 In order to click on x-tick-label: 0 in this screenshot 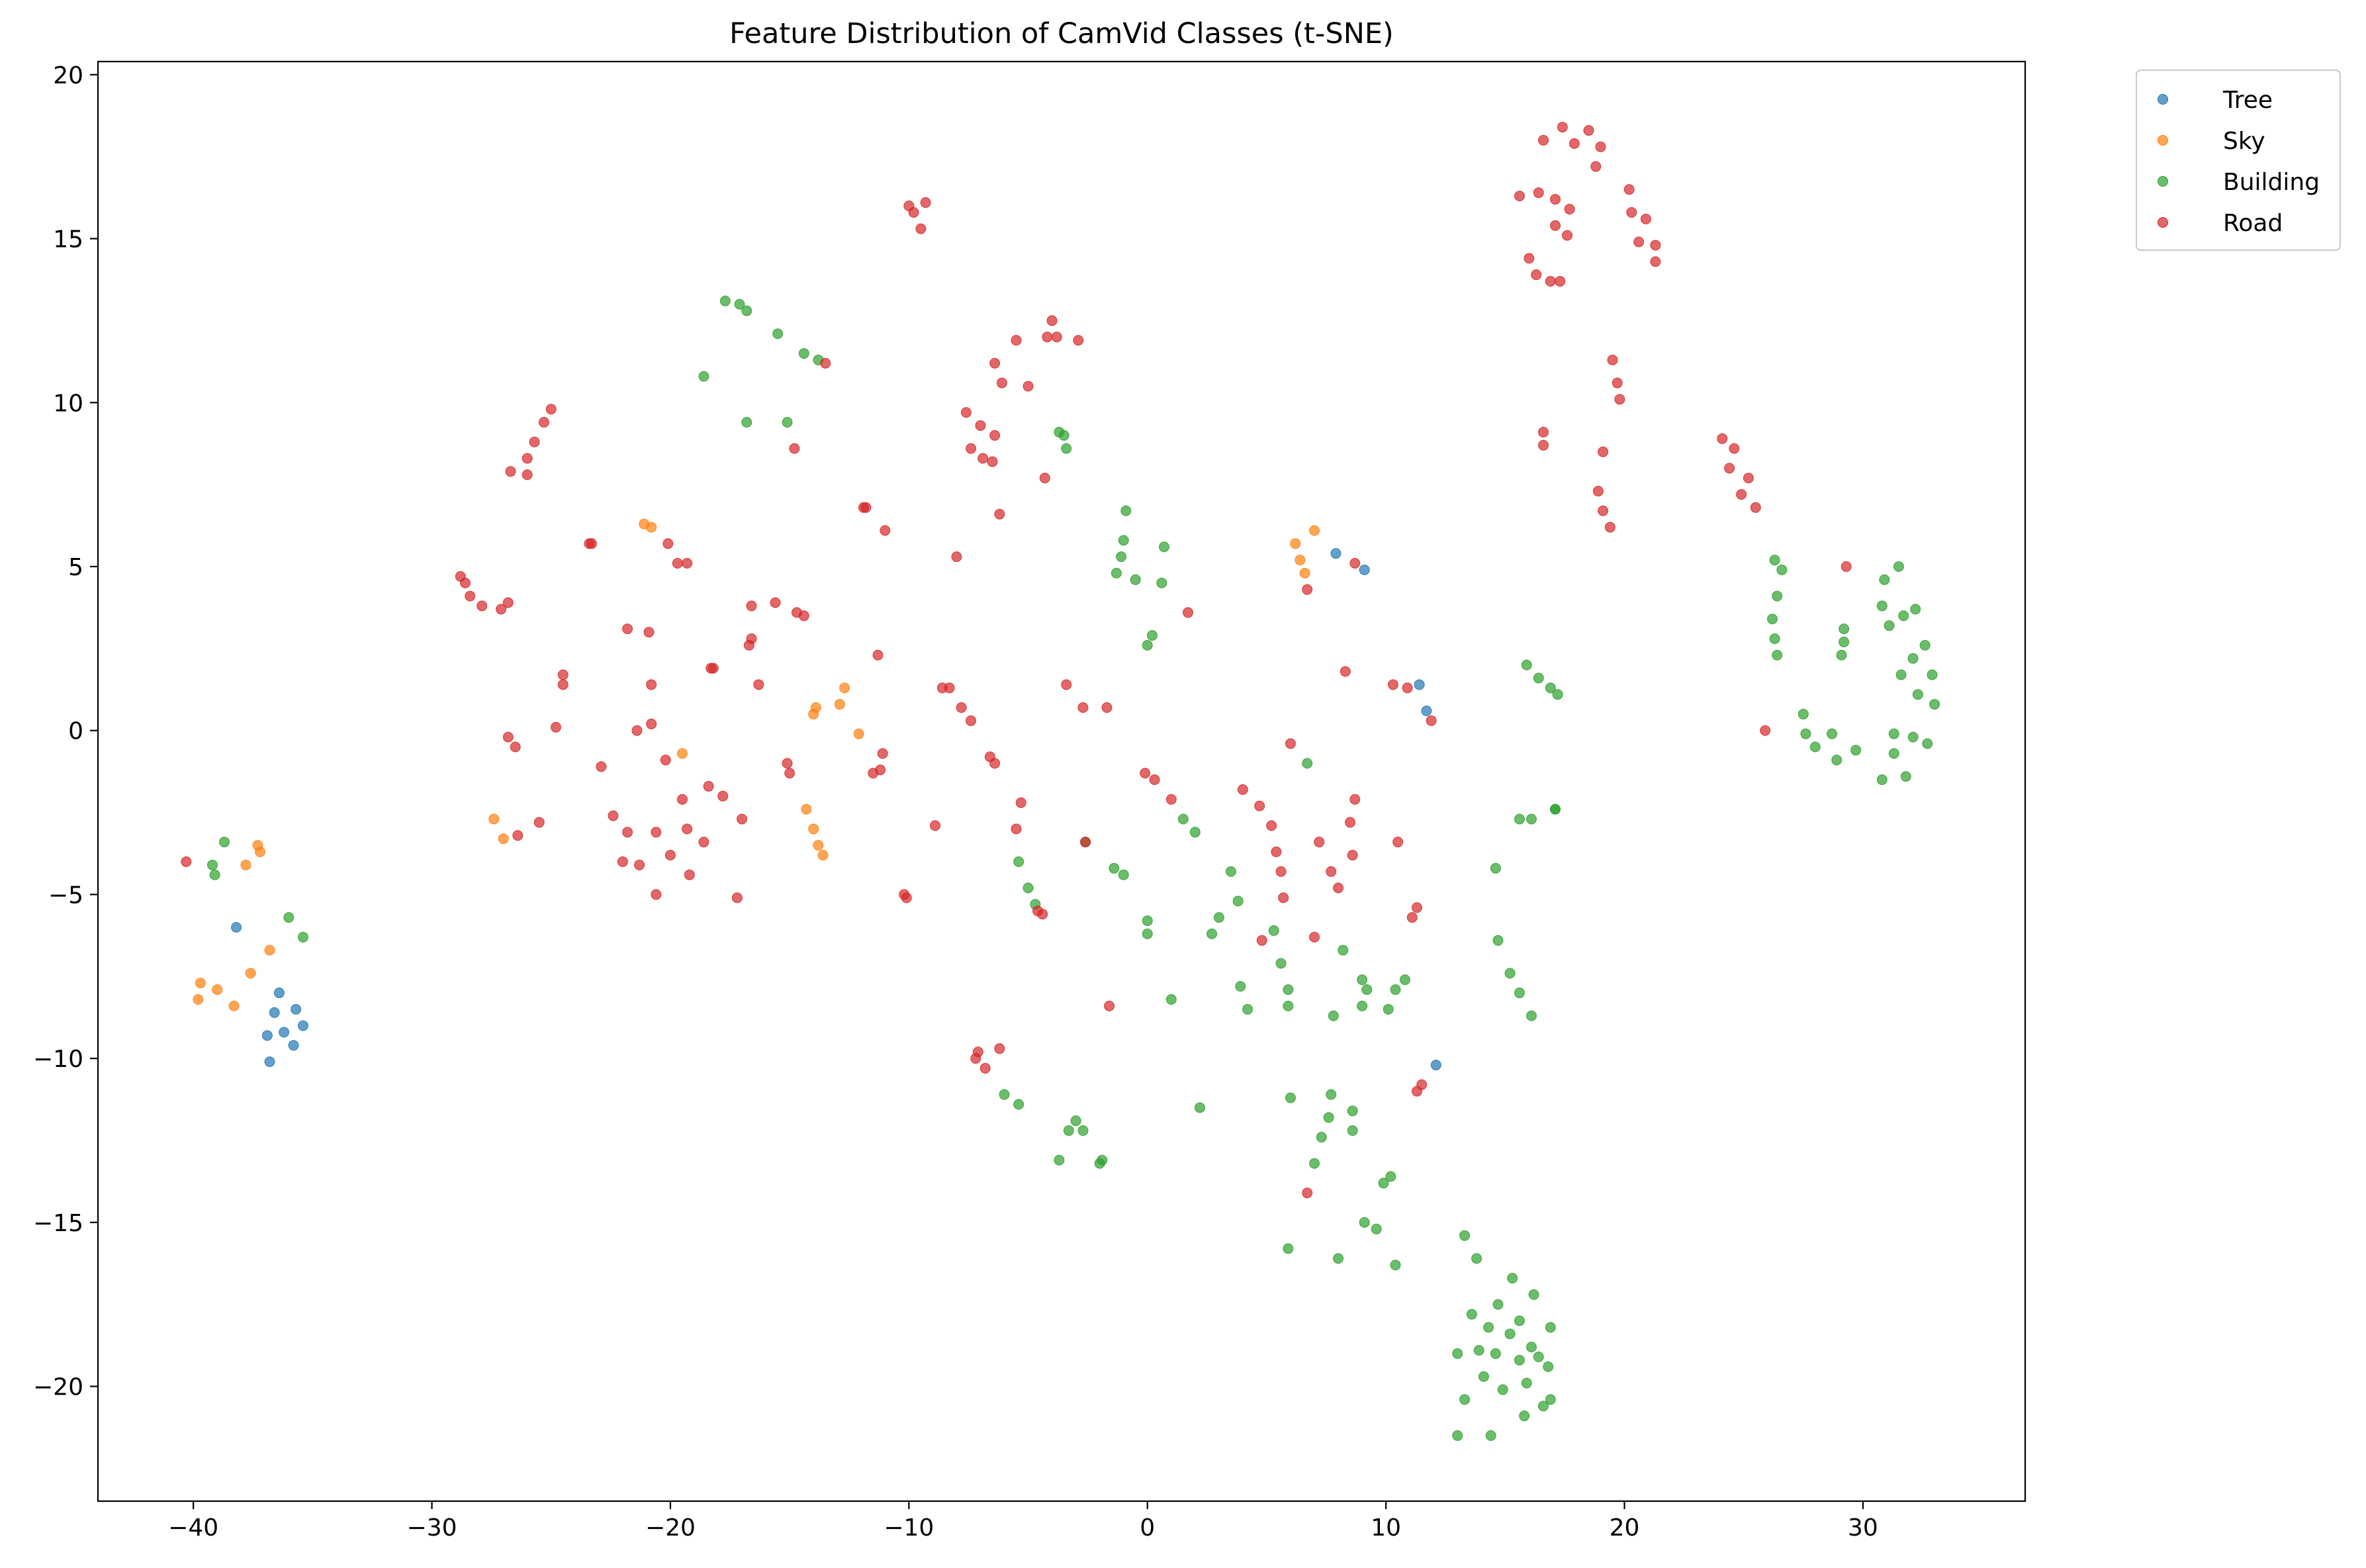, I will do `click(1147, 1528)`.